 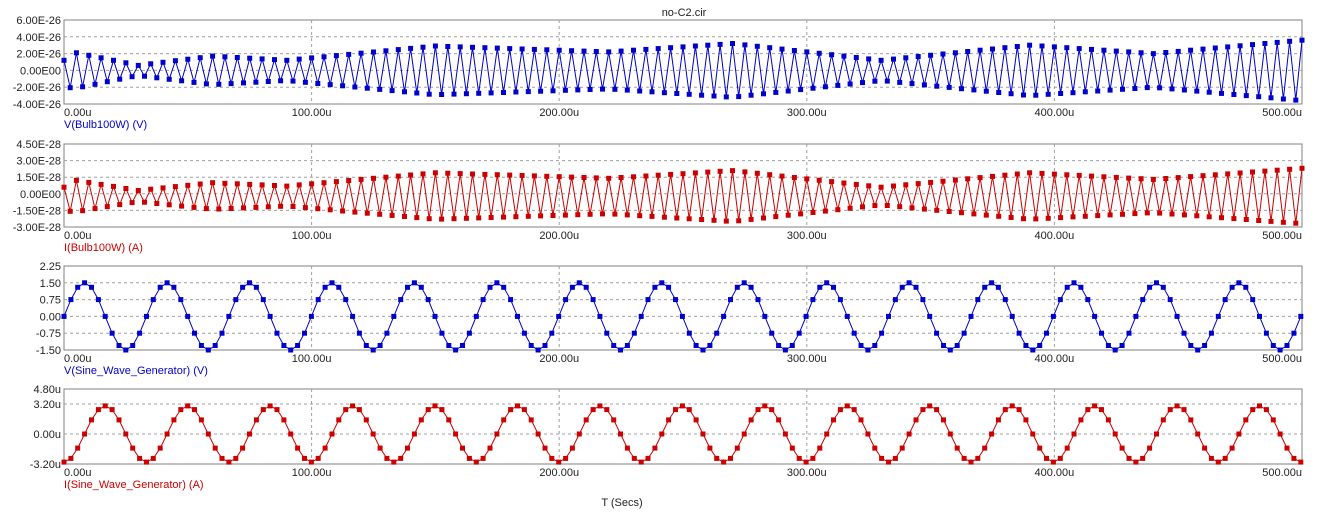 I want to click on y-tick-label: -4.00E-26, so click(x=37, y=105).